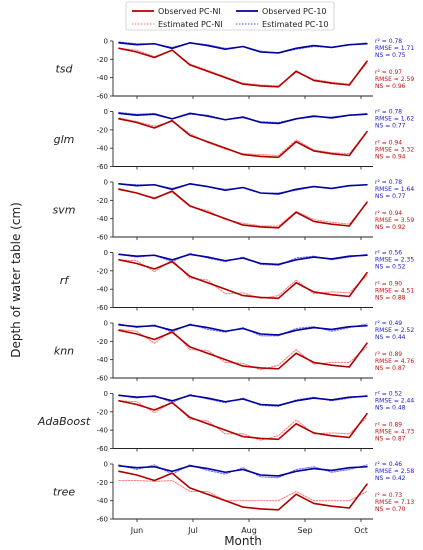  I want to click on stat-pcni-r2: r² = 0.90, so click(388, 284).